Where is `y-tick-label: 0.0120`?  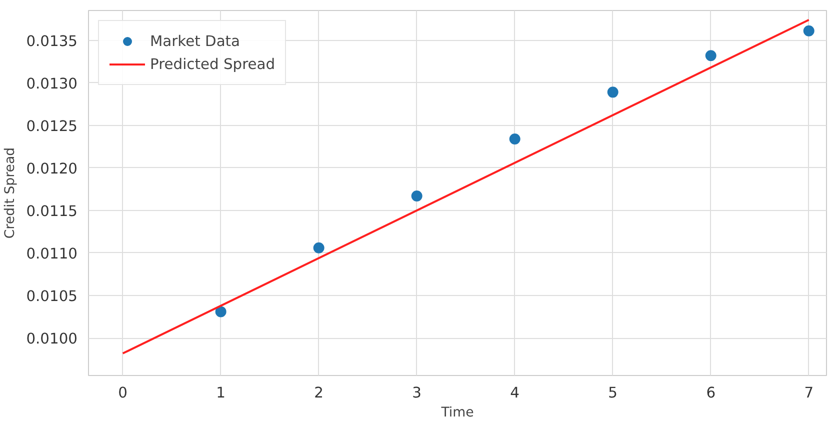 y-tick-label: 0.0120 is located at coordinates (52, 169).